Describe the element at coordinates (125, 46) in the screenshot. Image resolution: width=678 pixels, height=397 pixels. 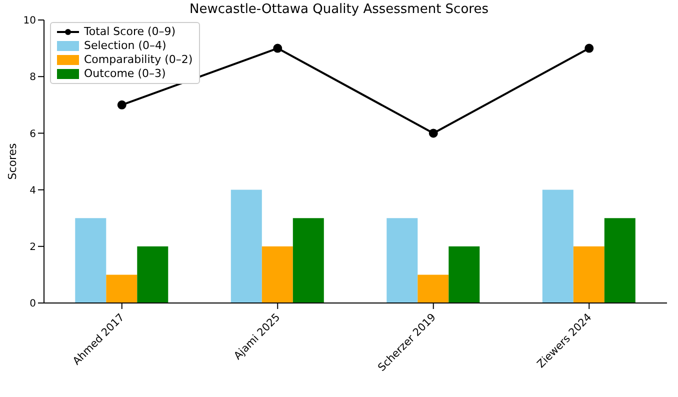
I see `legend-label: Selection (0–4)` at that location.